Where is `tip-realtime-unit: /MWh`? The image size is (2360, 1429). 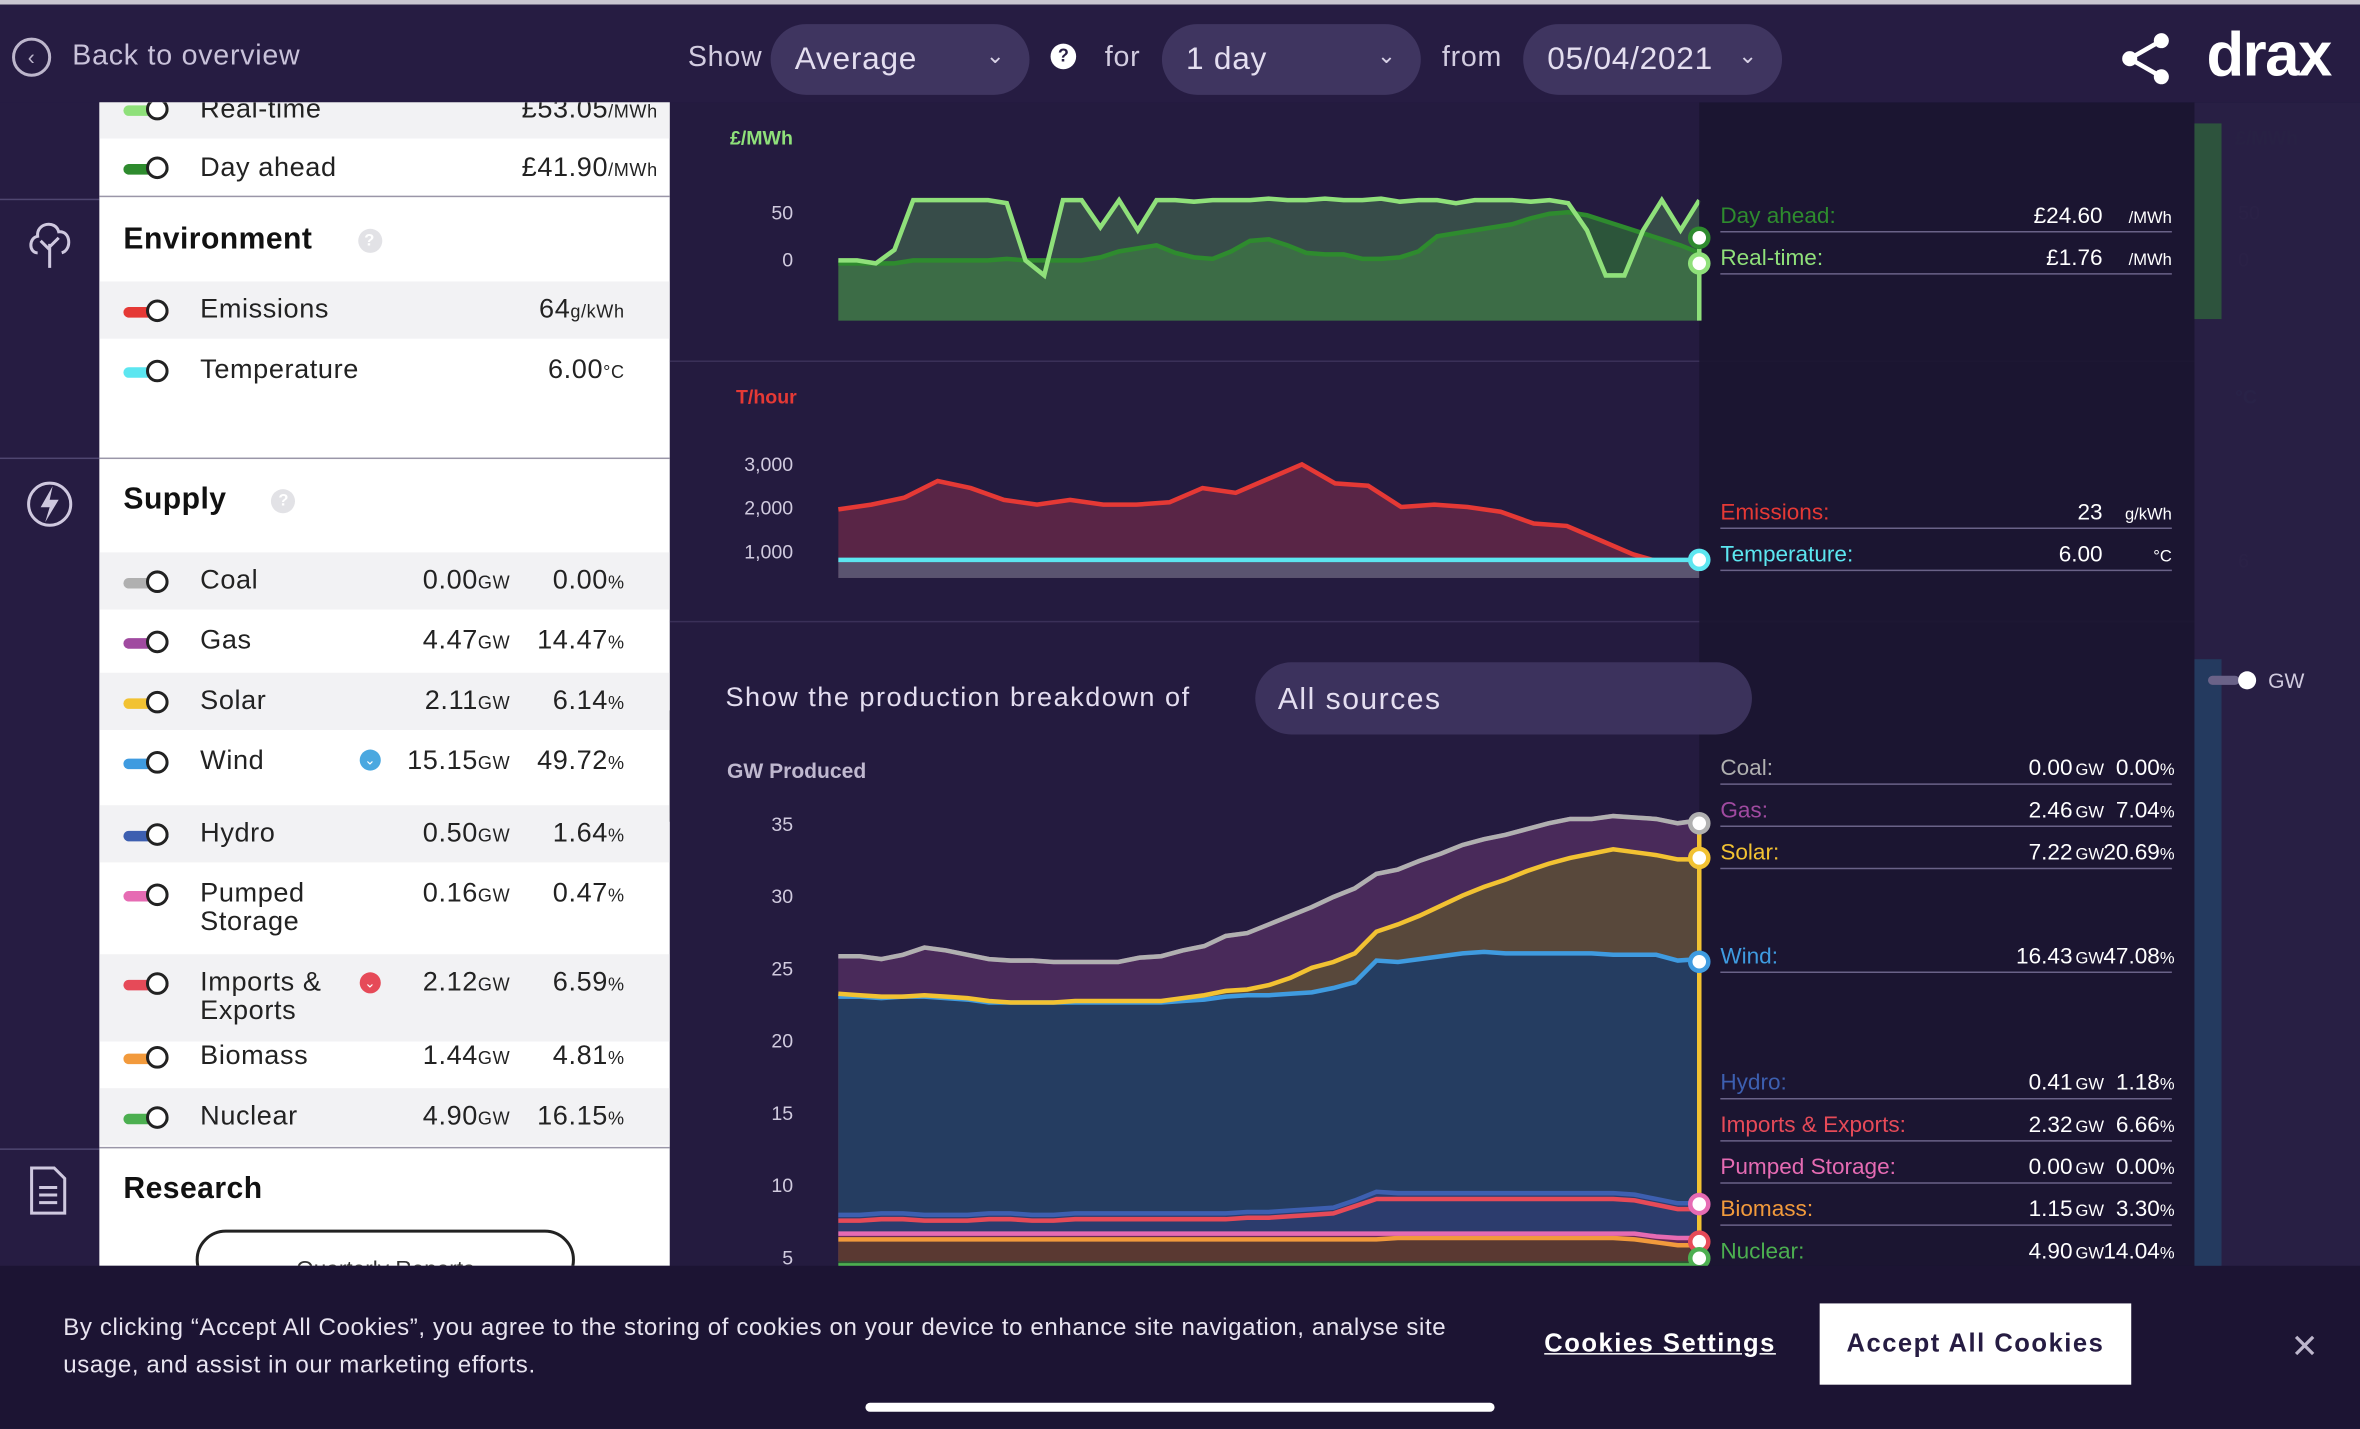 tip-realtime-unit: /MWh is located at coordinates (2150, 259).